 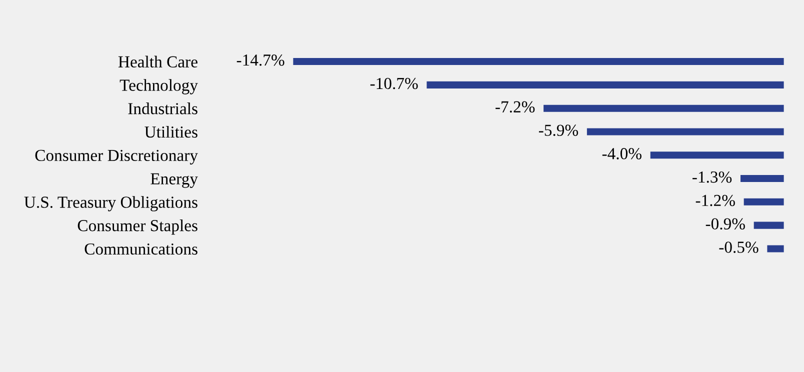 I want to click on y-tick-label: Energy, so click(x=174, y=180).